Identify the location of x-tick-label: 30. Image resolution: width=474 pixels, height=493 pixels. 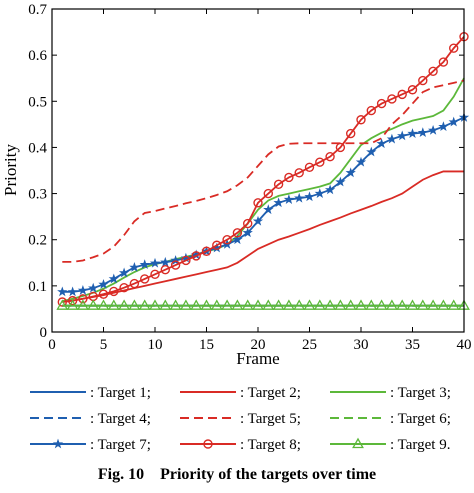
(361, 345).